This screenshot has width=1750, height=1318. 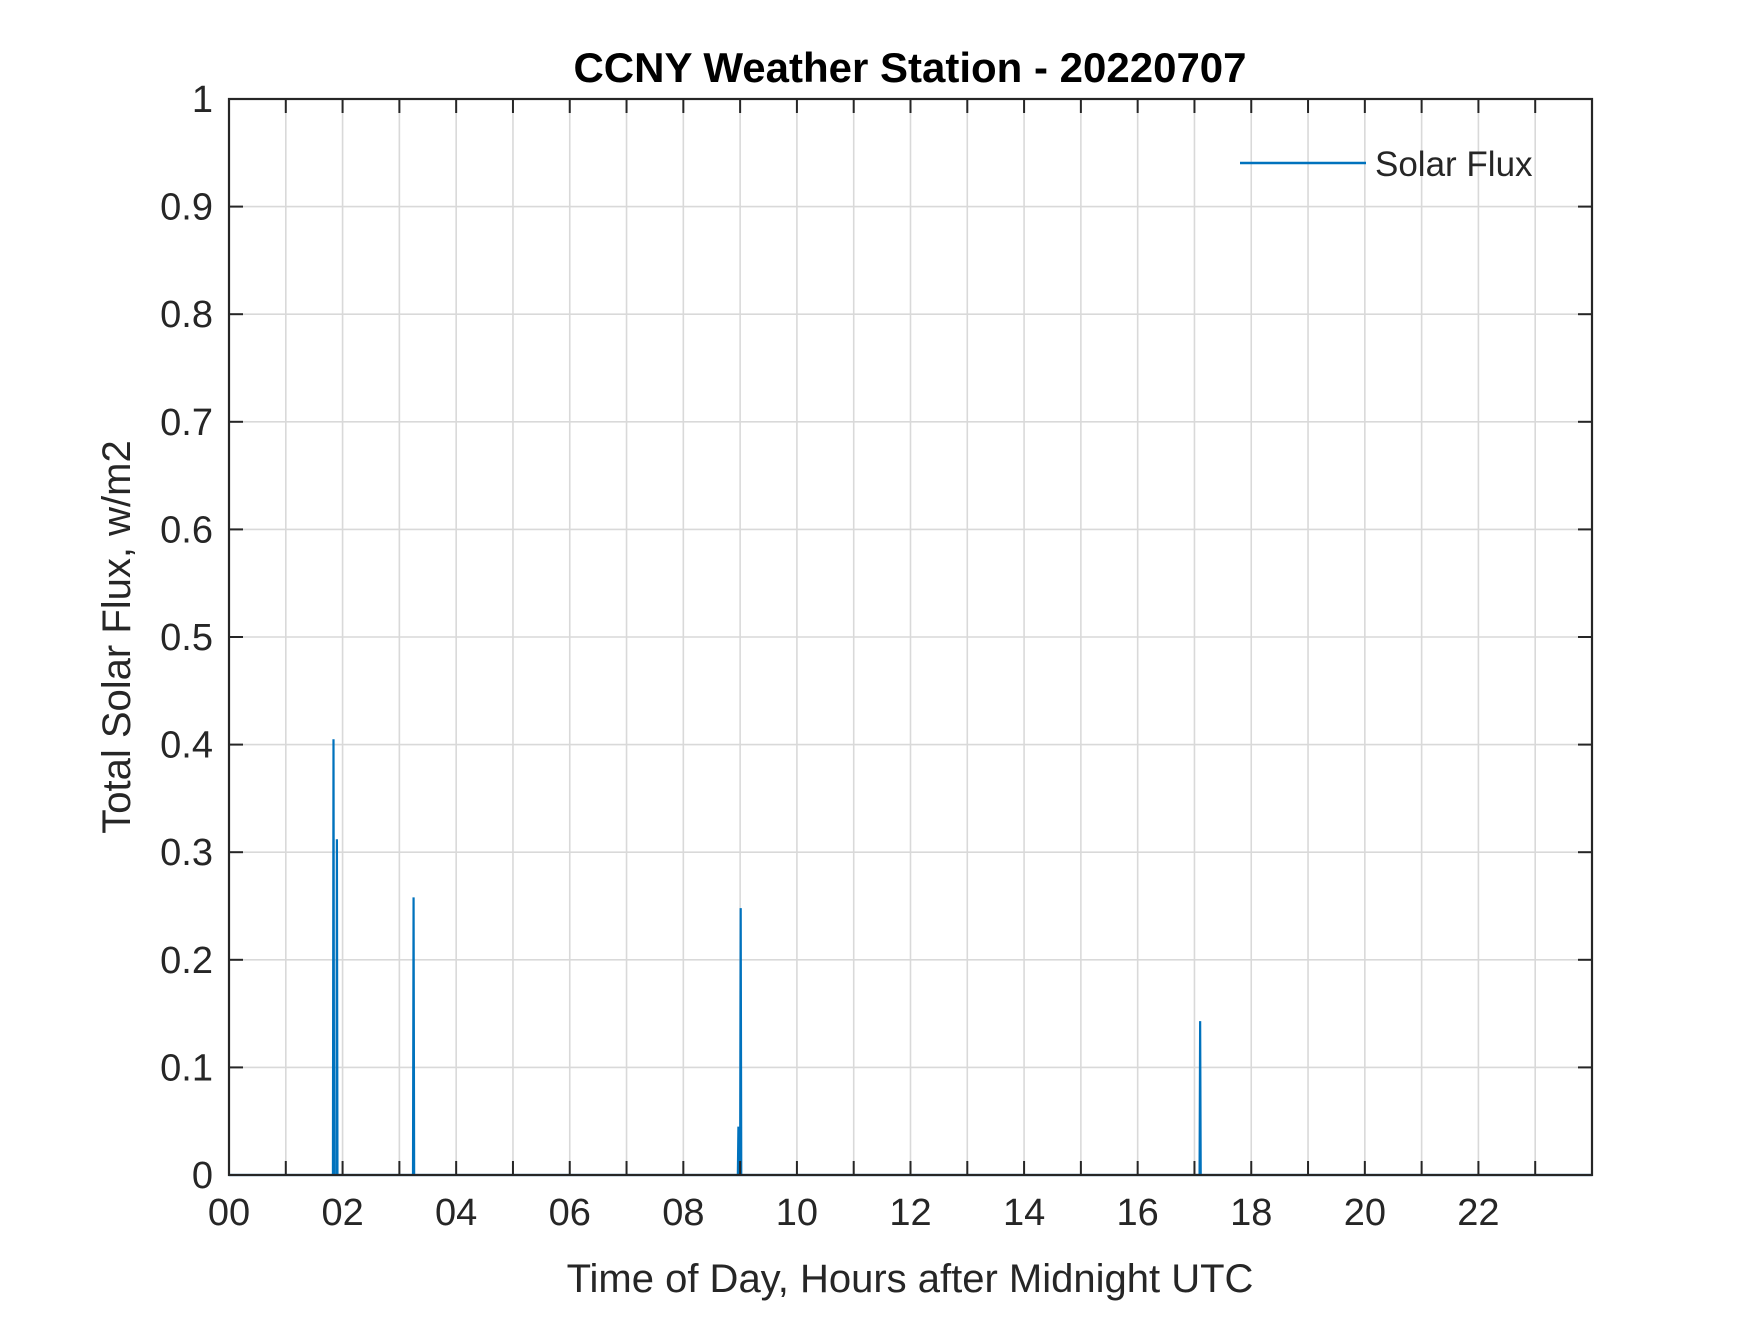 I want to click on y-tick-label: 0.5, so click(x=186, y=638).